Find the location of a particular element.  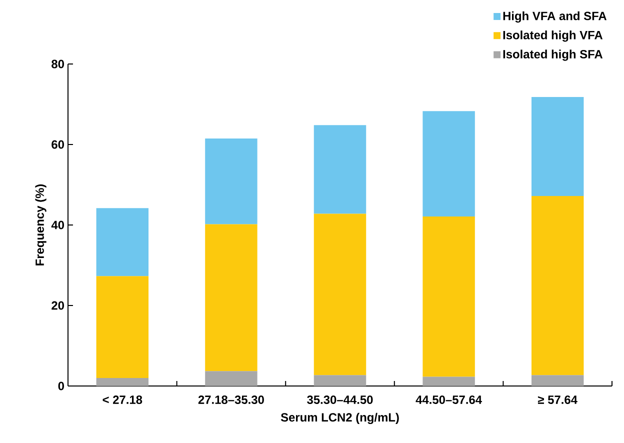

legend-label: Isolated high VFA is located at coordinates (553, 36).